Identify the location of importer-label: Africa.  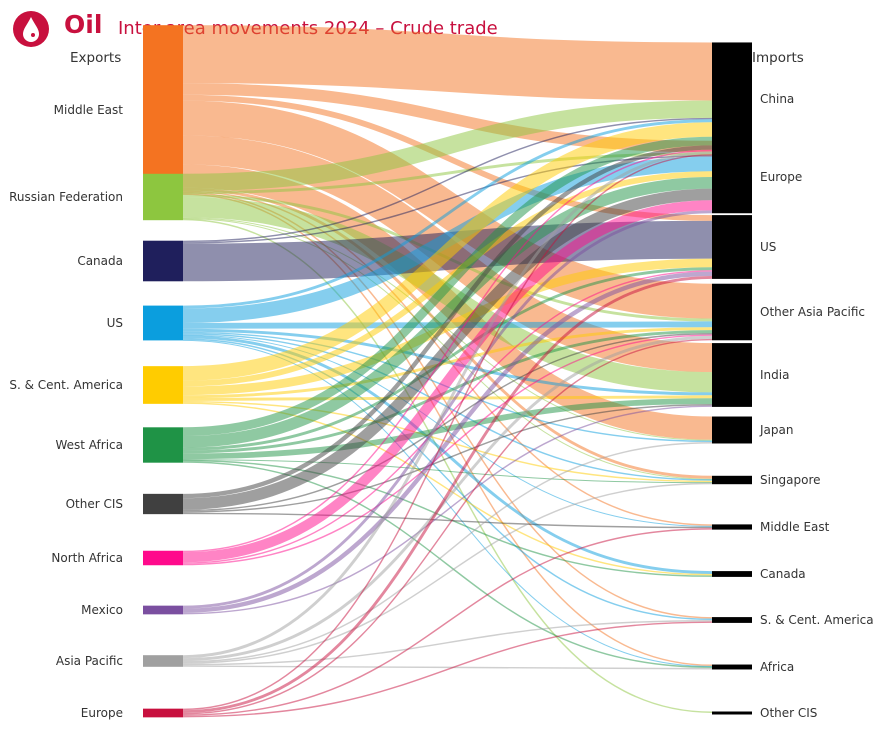
(777, 667).